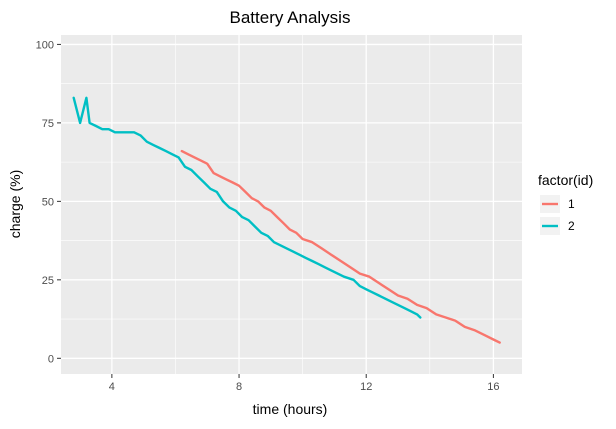 The image size is (616, 429). Describe the element at coordinates (51, 359) in the screenshot. I see `y-tick-label: 0` at that location.